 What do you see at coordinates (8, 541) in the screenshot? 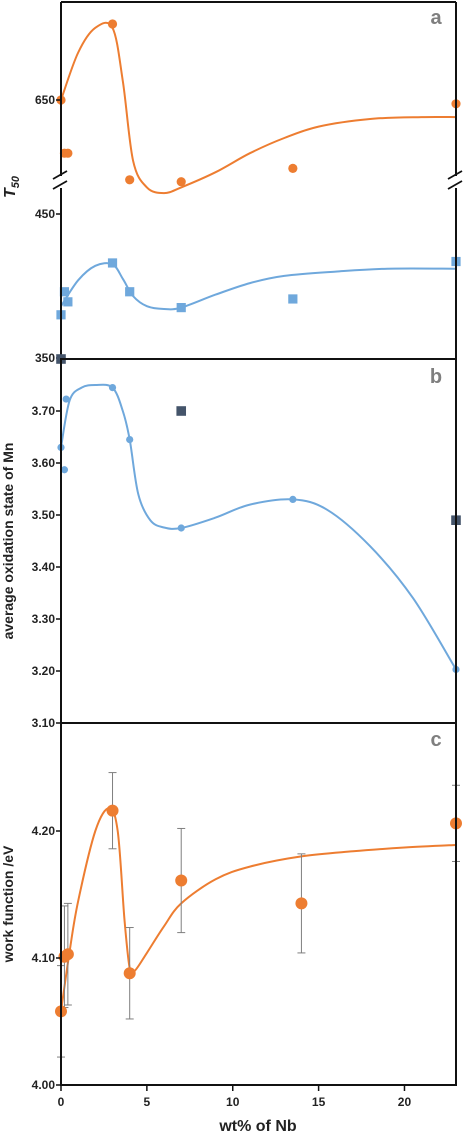
I see `panel-b-ylabel: average oxidation state of Mn` at bounding box center [8, 541].